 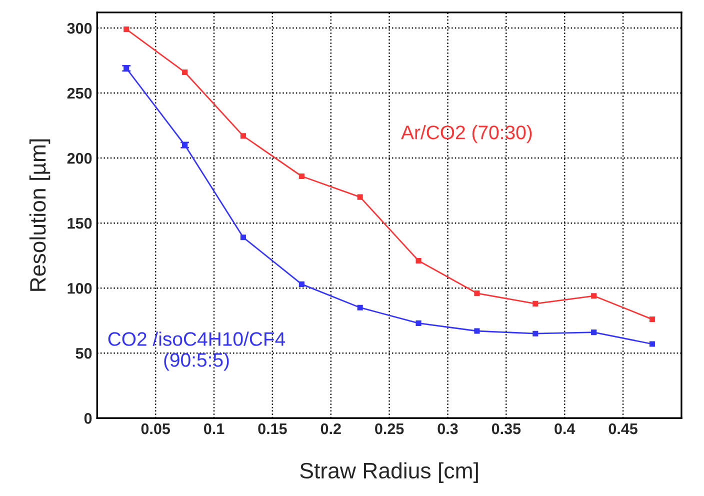 What do you see at coordinates (448, 428) in the screenshot?
I see `x-tick-label: 0.3` at bounding box center [448, 428].